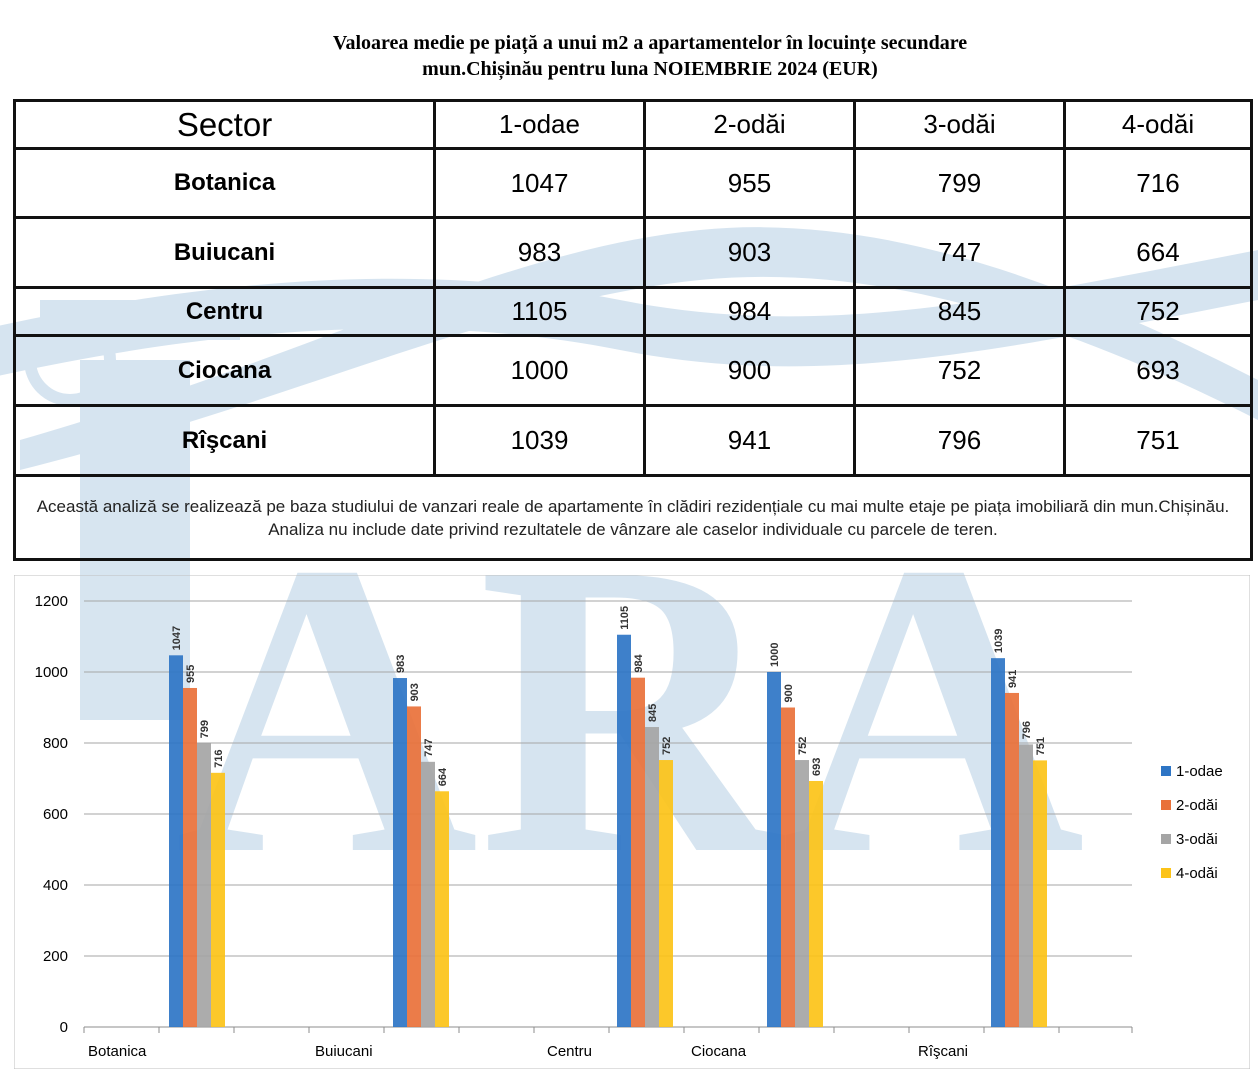  I want to click on table-row: Botanica 1047 955 799 716, so click(633, 183).